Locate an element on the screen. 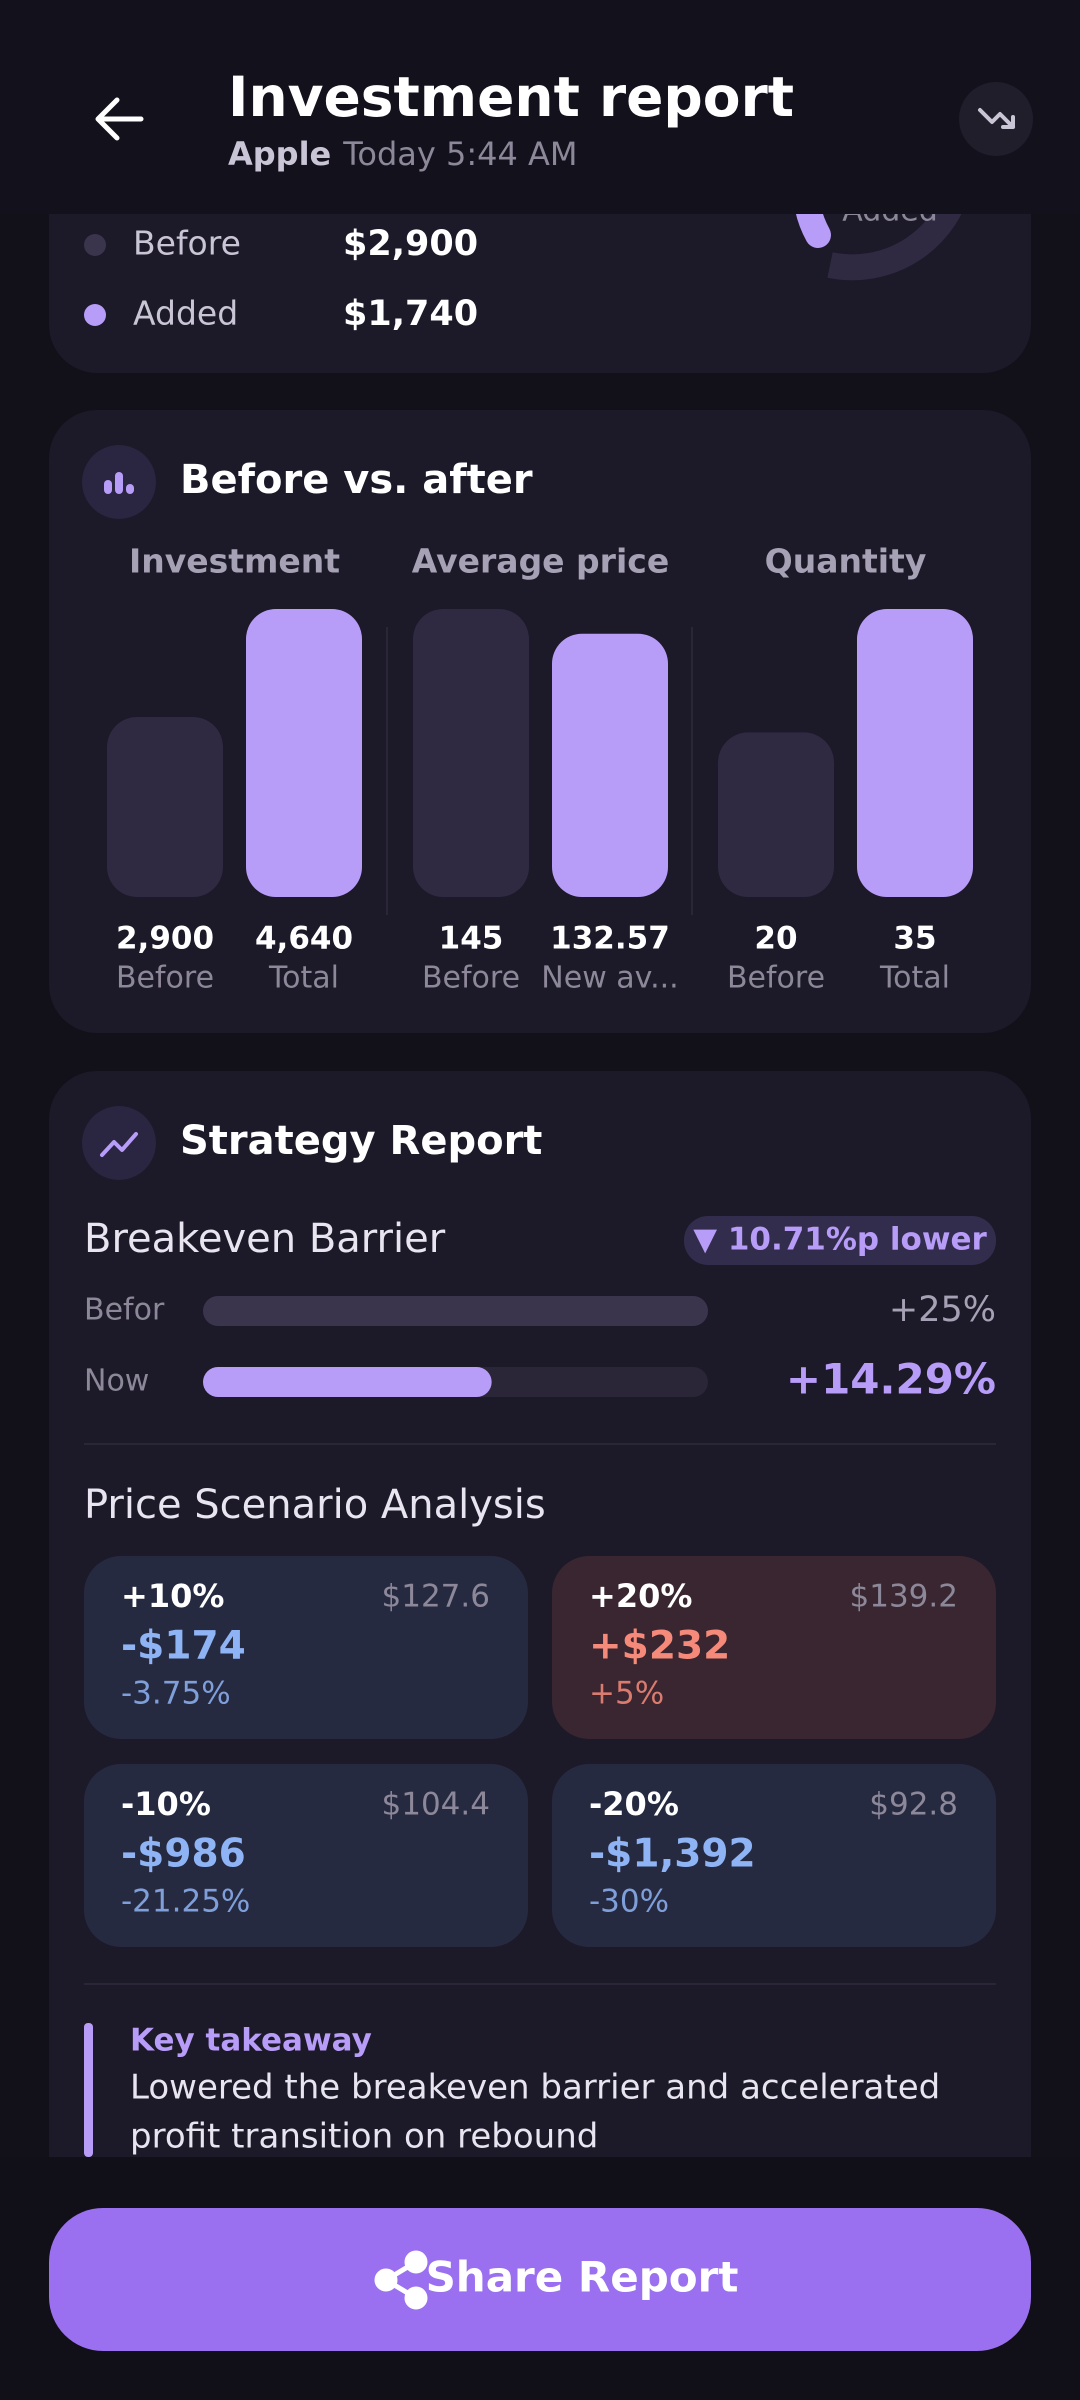  subtitle: Apple Today 5:44 AM is located at coordinates (403, 154).